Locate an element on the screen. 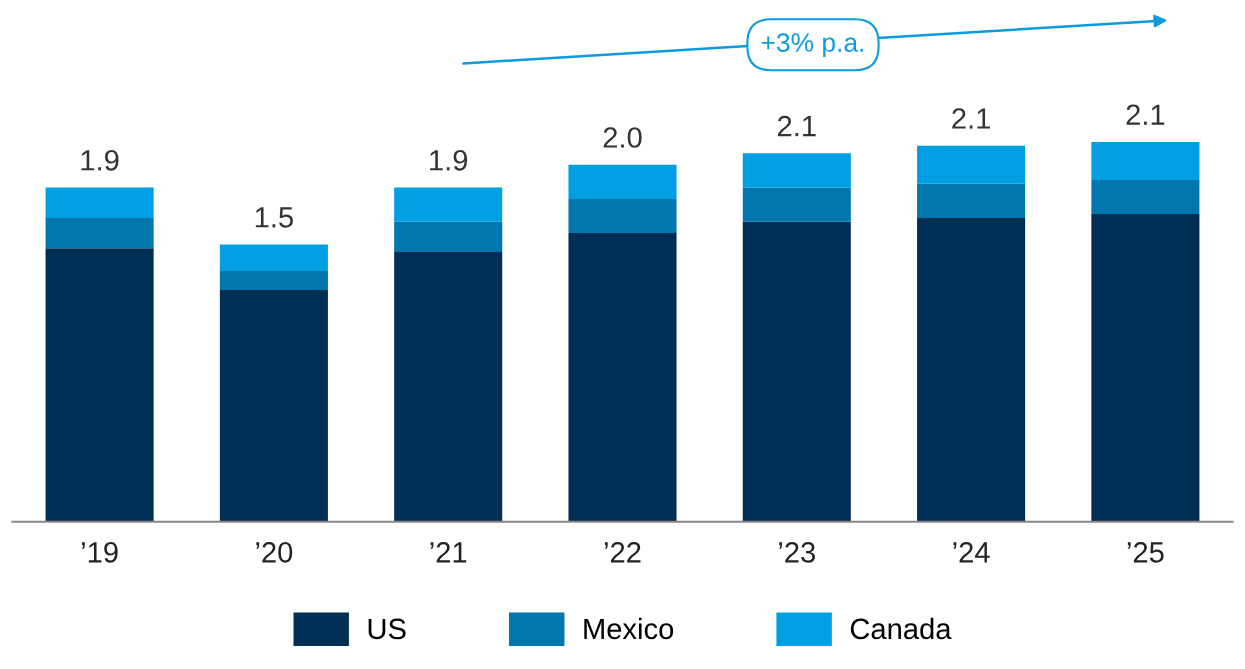 The width and height of the screenshot is (1245, 669). x-tick-label: ’19 is located at coordinates (99, 552).